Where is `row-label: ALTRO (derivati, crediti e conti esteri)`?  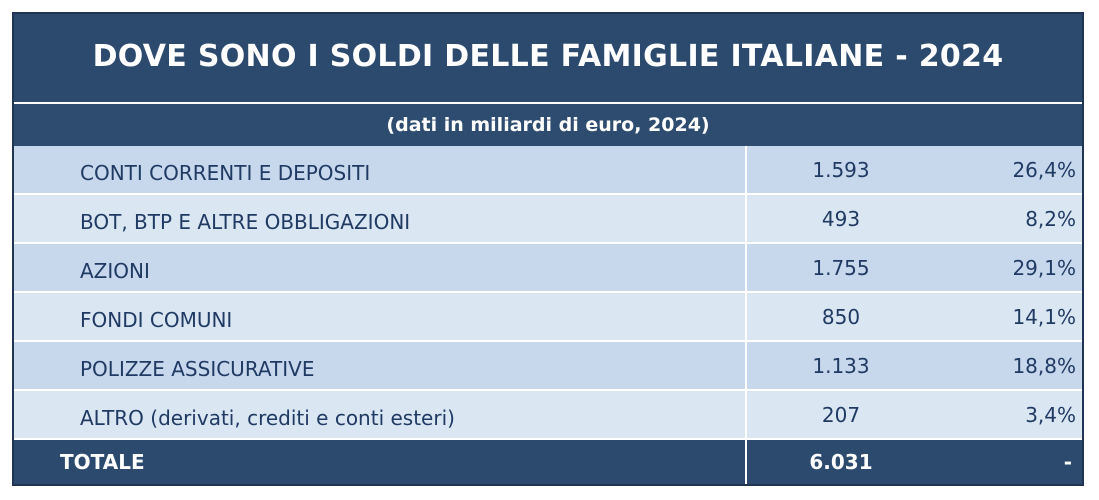
row-label: ALTRO (derivati, crediti e conti esteri) is located at coordinates (267, 418).